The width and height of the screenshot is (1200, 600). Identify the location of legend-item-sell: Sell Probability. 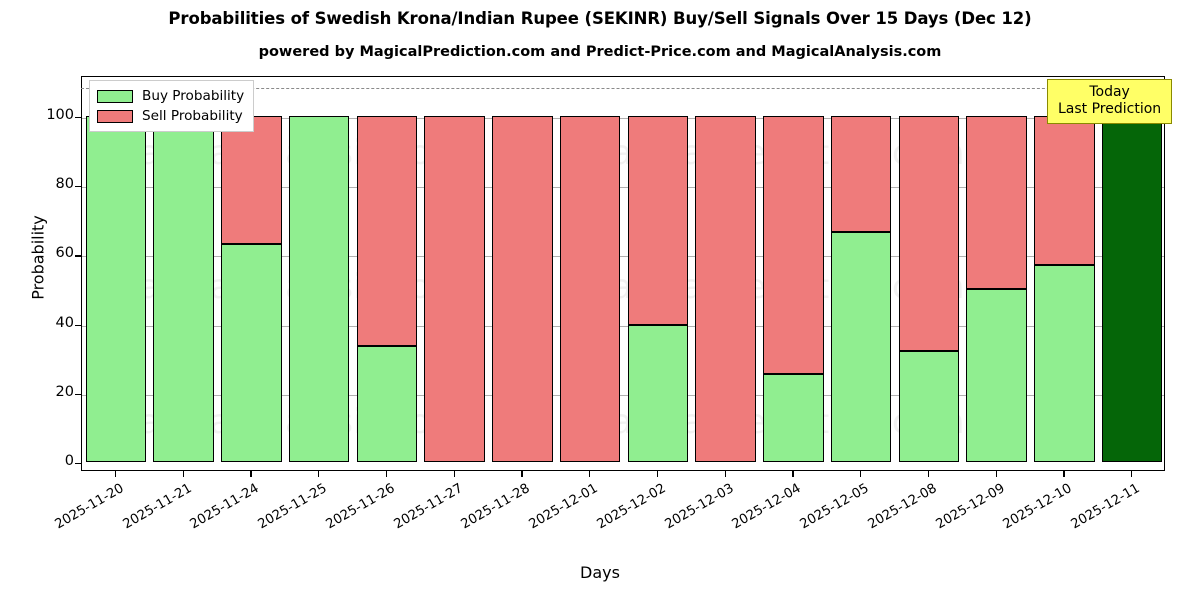
(170, 116).